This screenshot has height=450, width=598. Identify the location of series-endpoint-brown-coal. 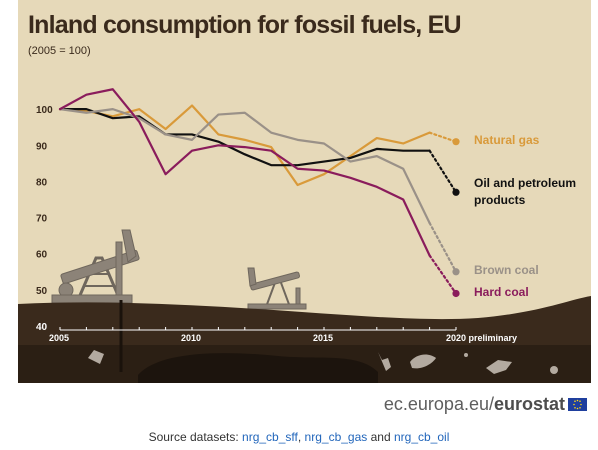
(456, 272).